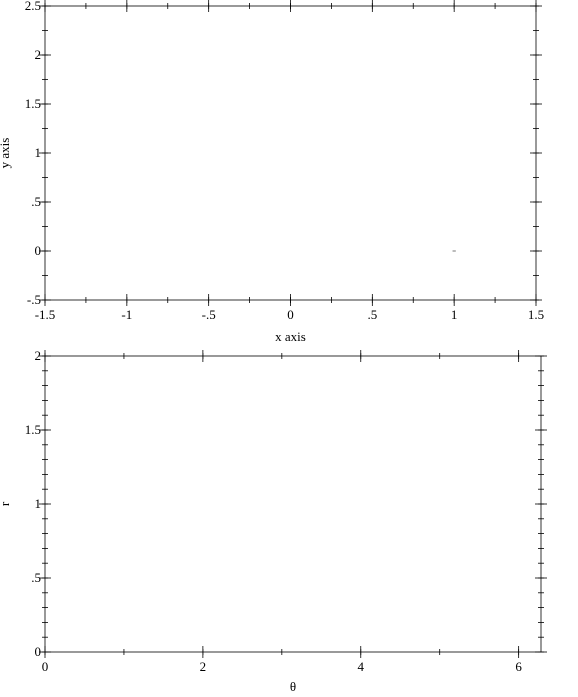 Image resolution: width=578 pixels, height=697 pixels. I want to click on chart2-y-tick-label: 0, so click(38, 651).